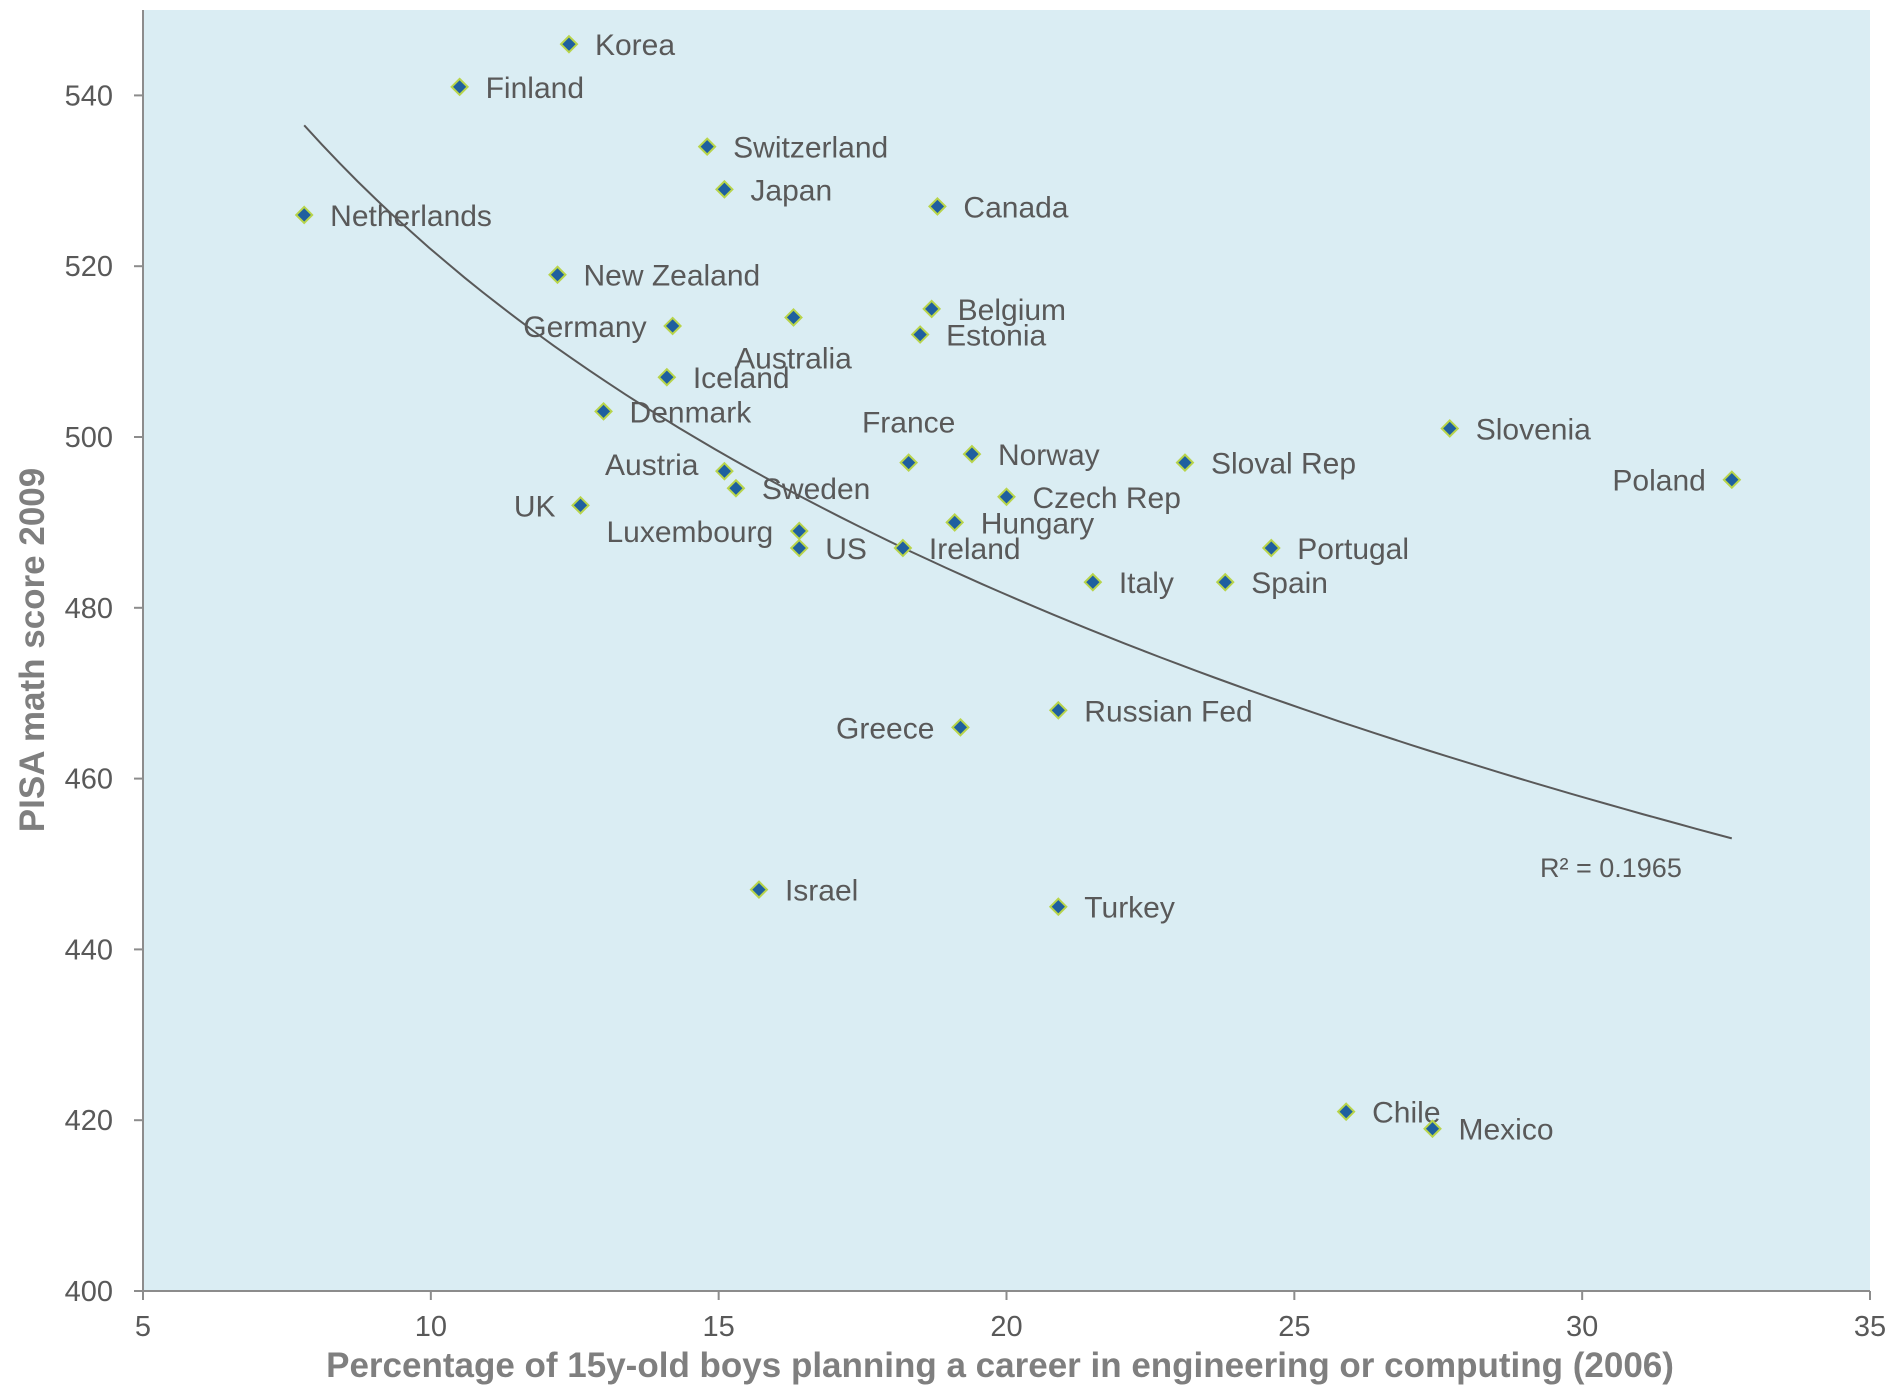  I want to click on y-tick-label: 520, so click(89, 267).